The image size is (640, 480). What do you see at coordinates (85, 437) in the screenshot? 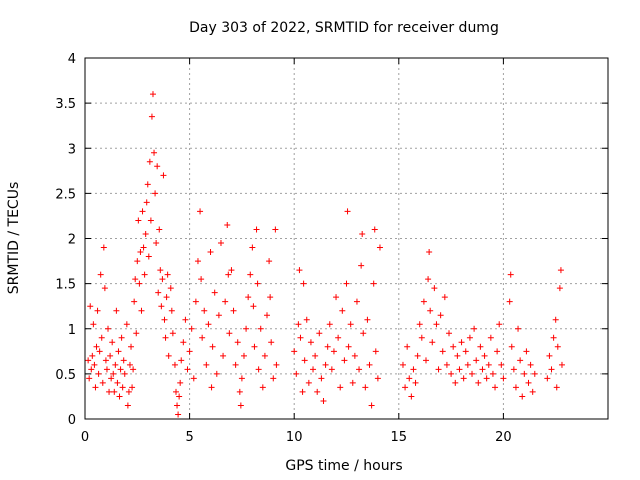
I see `x-tick-label: 0` at bounding box center [85, 437].